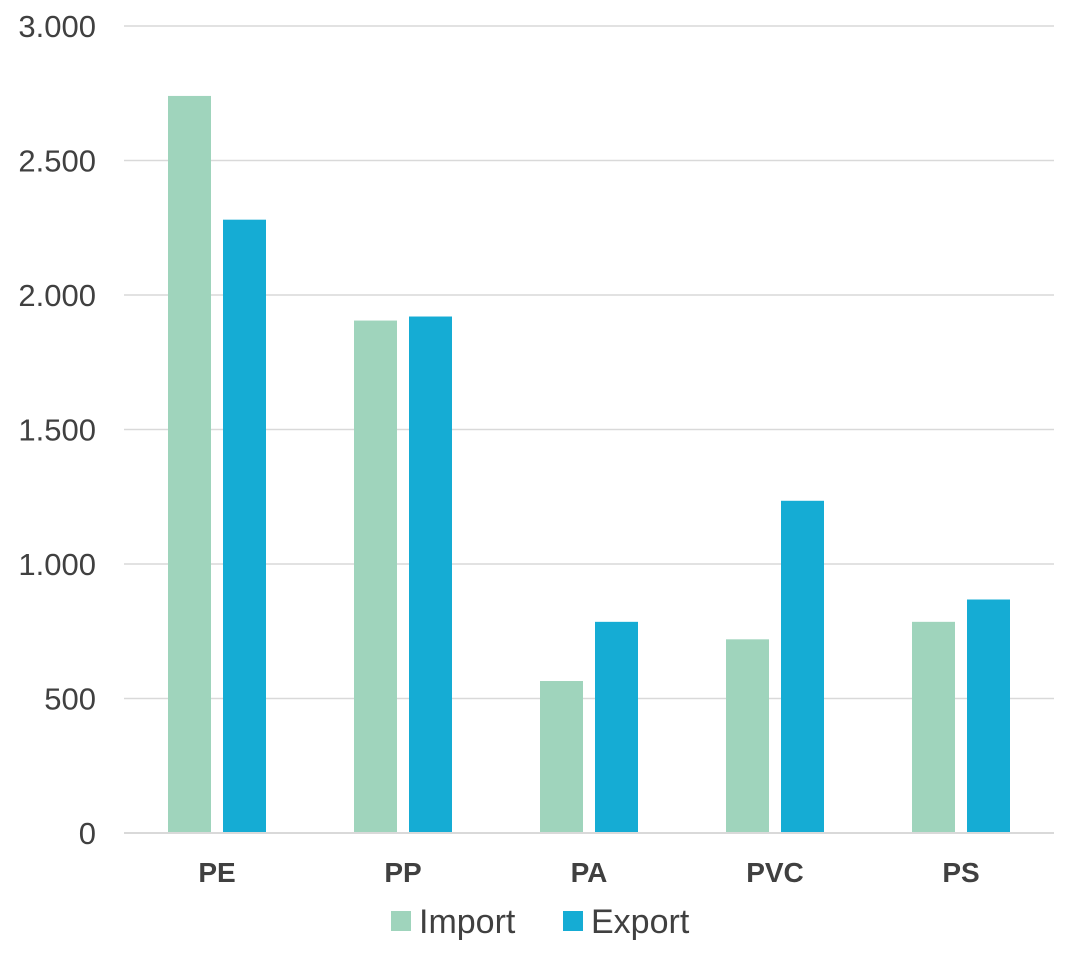 This screenshot has width=1081, height=953. I want to click on x-axis-category-labels: PE PP PA PVC PS, so click(588, 872).